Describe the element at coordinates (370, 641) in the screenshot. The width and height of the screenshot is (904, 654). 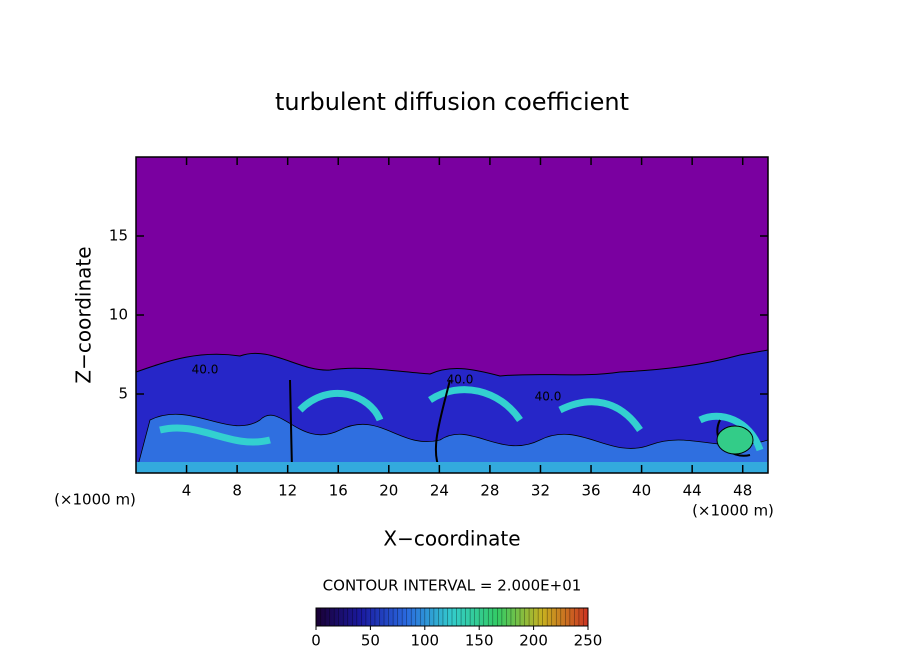
I see `colorbar-tick-label: 50` at that location.